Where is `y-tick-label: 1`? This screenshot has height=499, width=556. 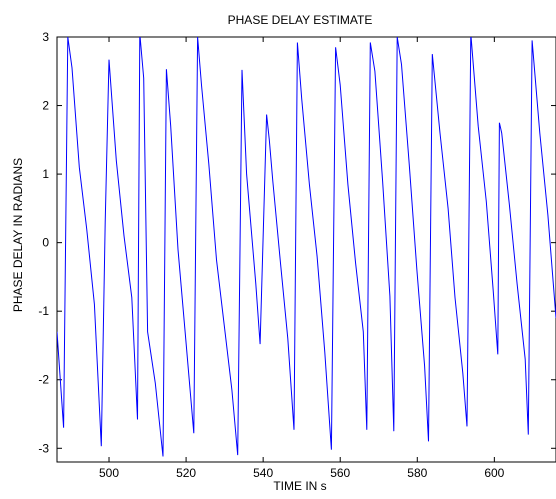 y-tick-label: 1 is located at coordinates (45, 174).